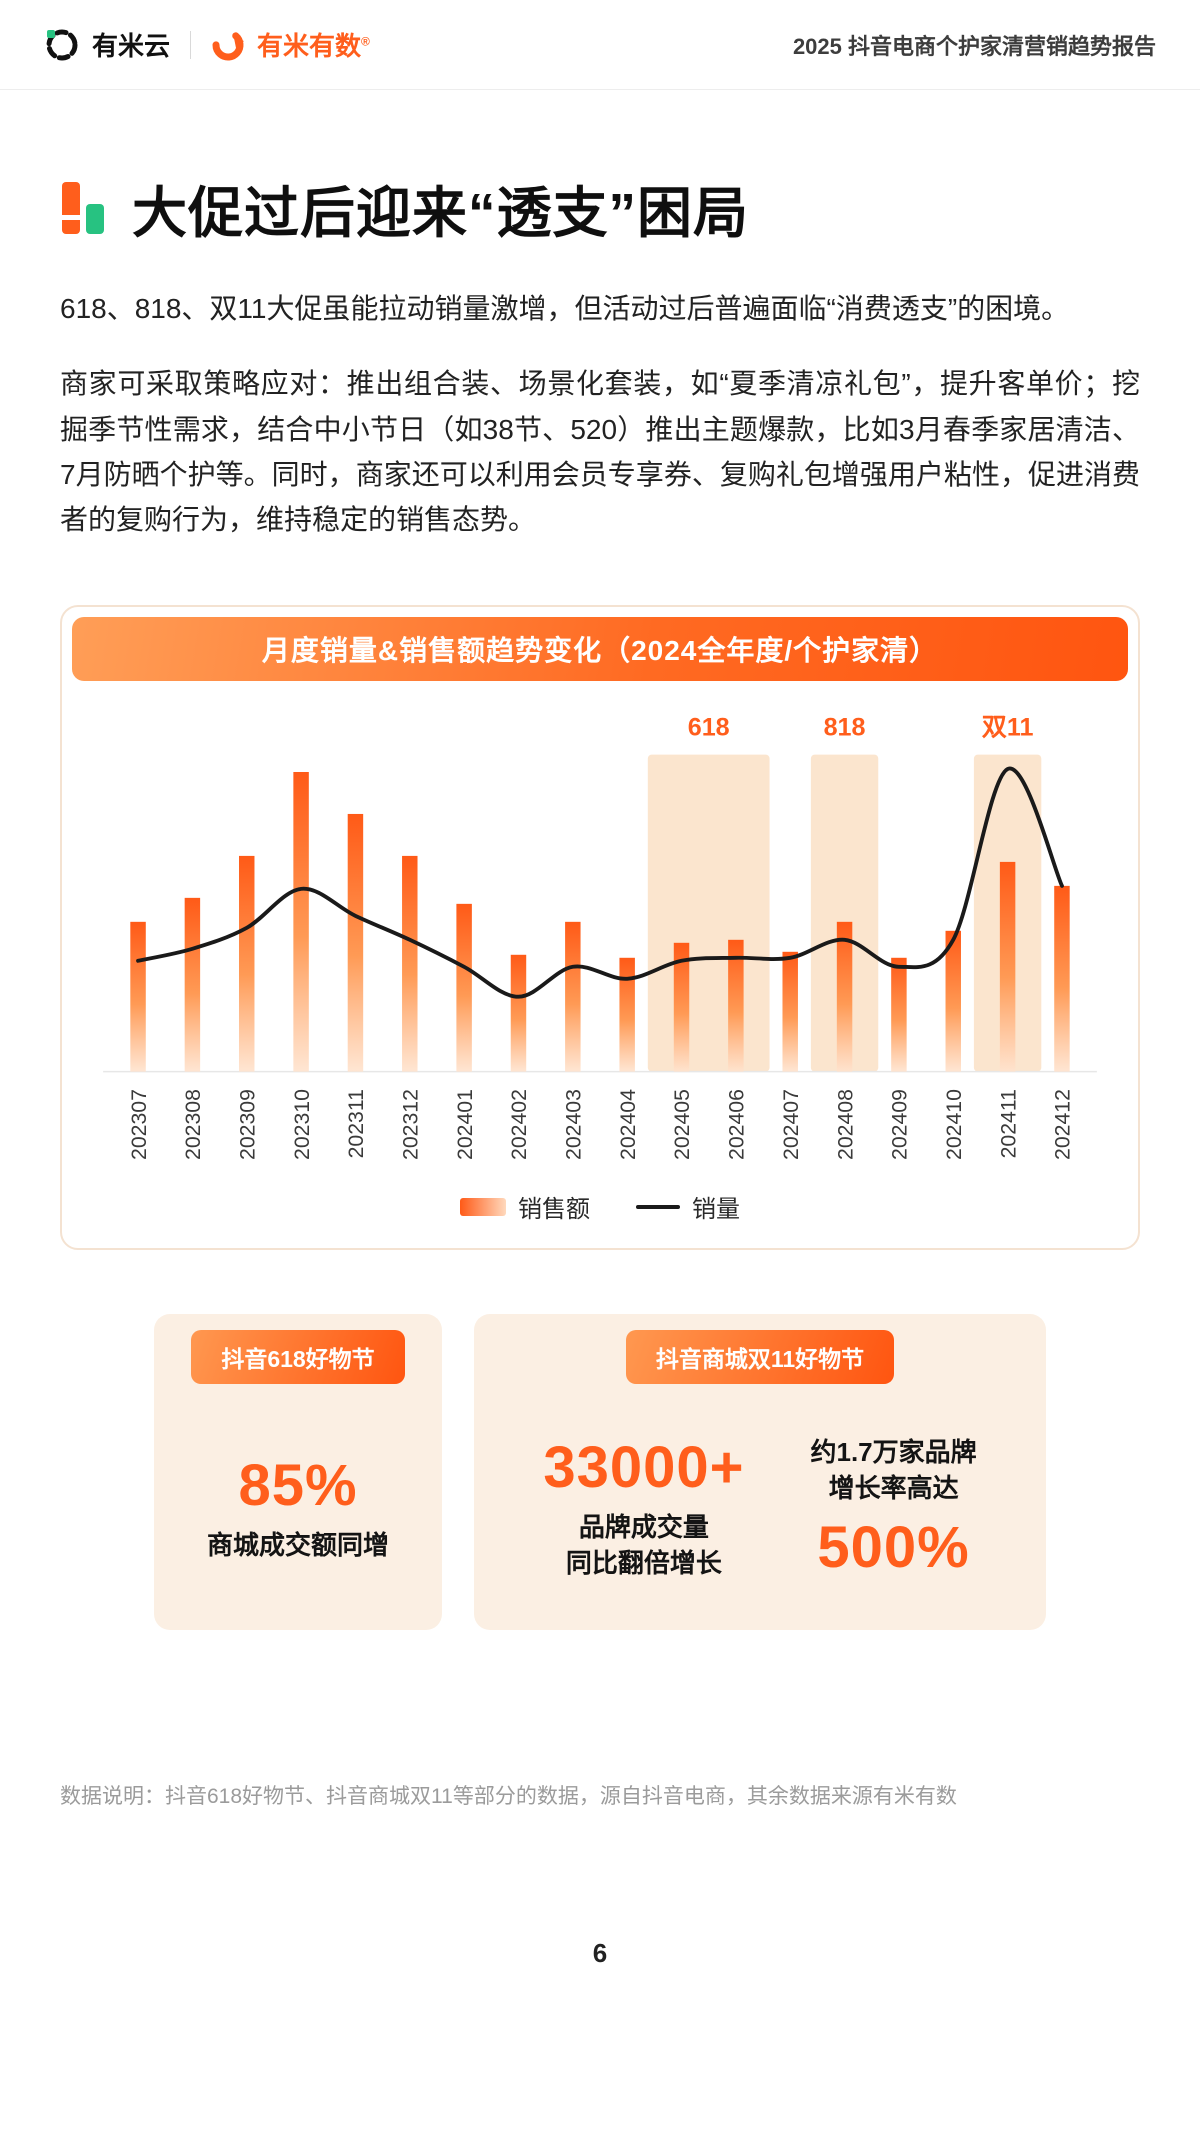 The image size is (1200, 2137). What do you see at coordinates (298, 1357) in the screenshot?
I see `stat-card-618-label: 抖音618好物节` at bounding box center [298, 1357].